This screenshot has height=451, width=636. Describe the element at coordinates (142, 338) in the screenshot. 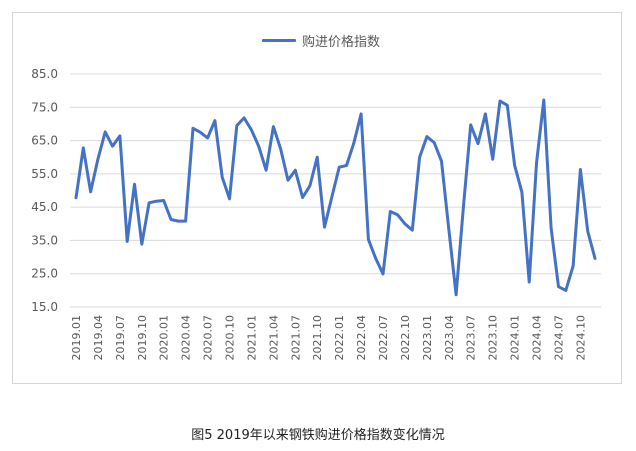

I see `x-tick-label: 2019.10` at that location.